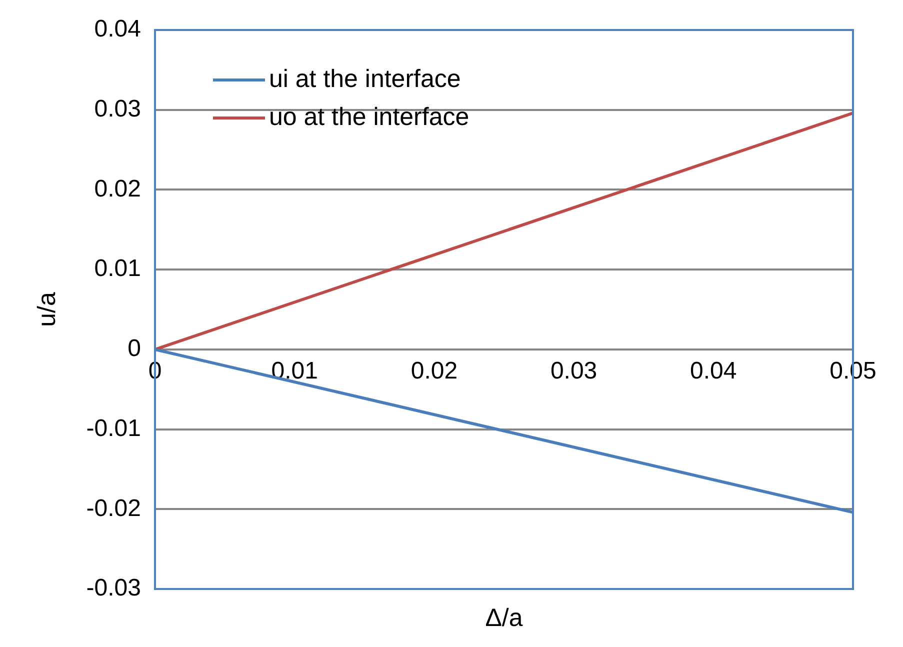  What do you see at coordinates (117, 108) in the screenshot?
I see `y-tick-label: 0.03` at bounding box center [117, 108].